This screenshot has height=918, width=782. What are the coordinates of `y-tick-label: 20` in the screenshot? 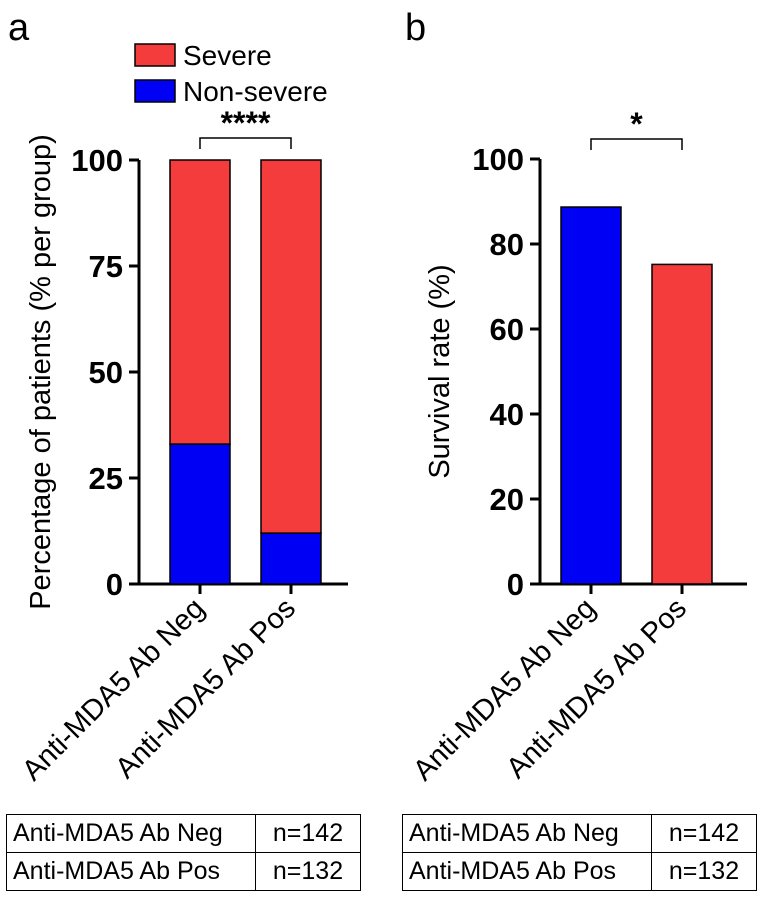 It's located at (507, 499).